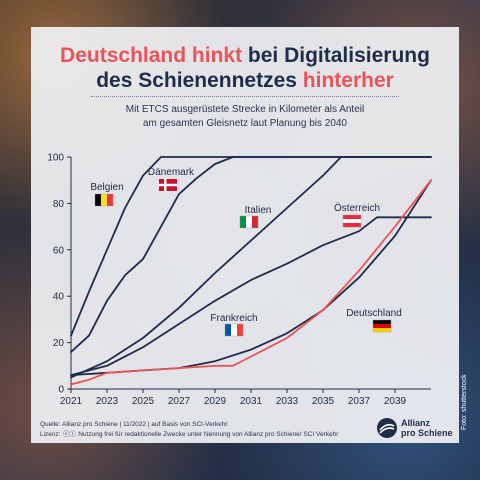  I want to click on flag-cross-h, so click(168, 185).